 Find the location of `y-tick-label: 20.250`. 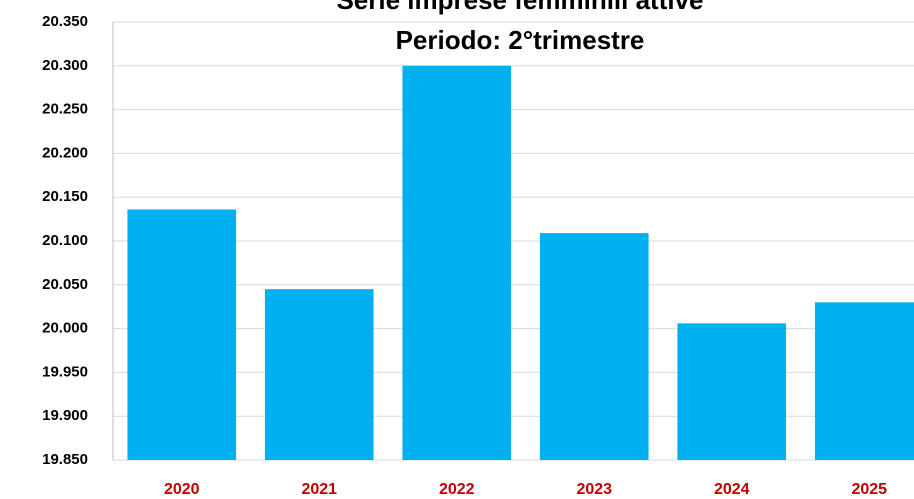

y-tick-label: 20.250 is located at coordinates (65, 109).